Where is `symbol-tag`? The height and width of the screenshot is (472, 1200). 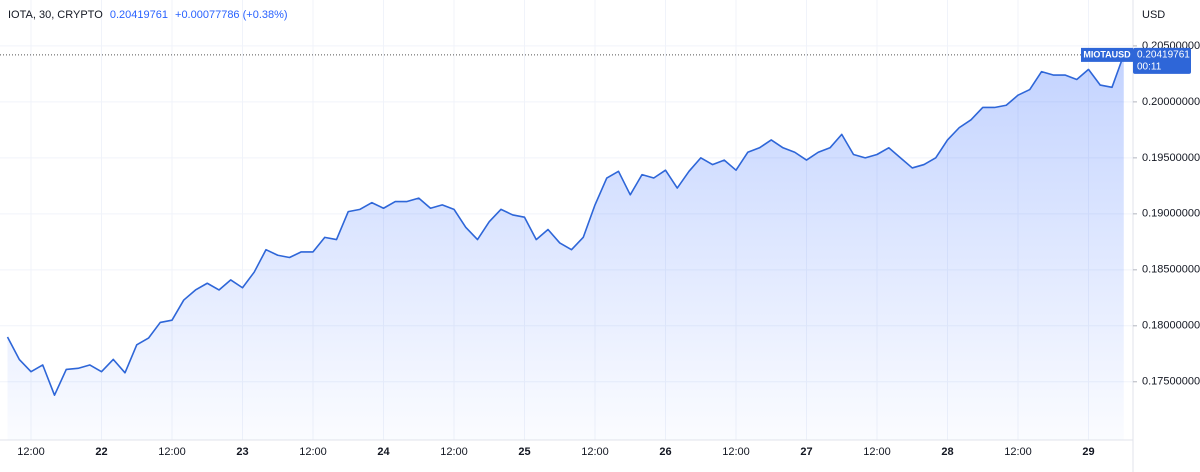
symbol-tag is located at coordinates (1107, 54).